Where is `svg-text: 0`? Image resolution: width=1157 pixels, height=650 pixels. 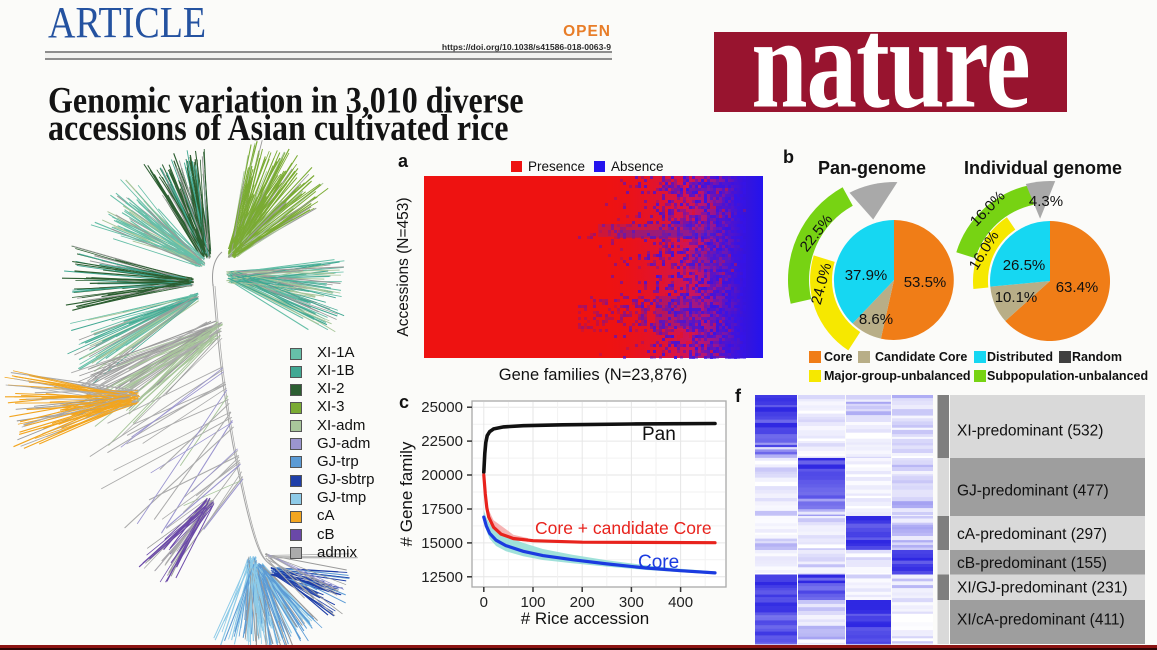
svg-text: 0 is located at coordinates (484, 602).